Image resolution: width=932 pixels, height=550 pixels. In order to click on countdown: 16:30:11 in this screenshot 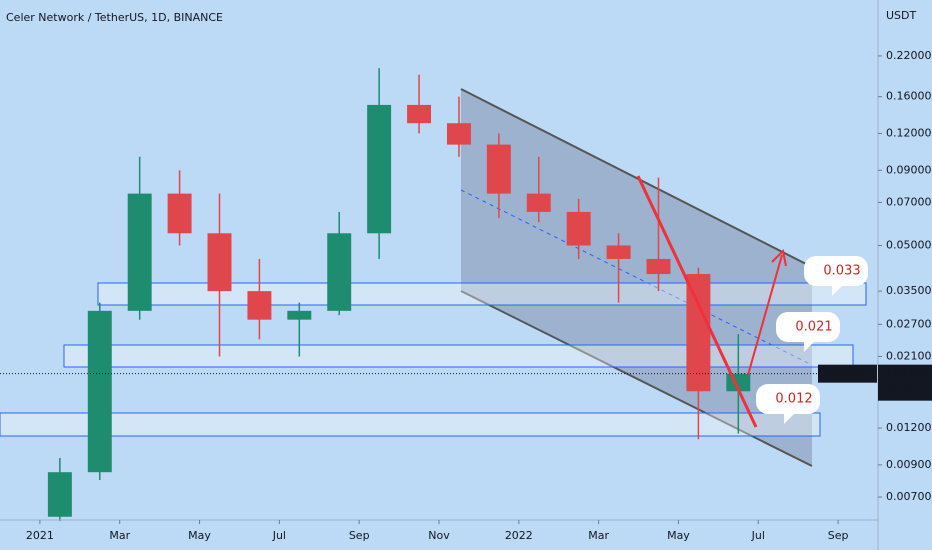, I will do `click(908, 390)`.